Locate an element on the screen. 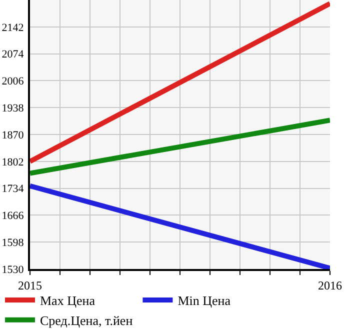 The height and width of the screenshot is (335, 345). legend-label: Max Цена is located at coordinates (68, 300).